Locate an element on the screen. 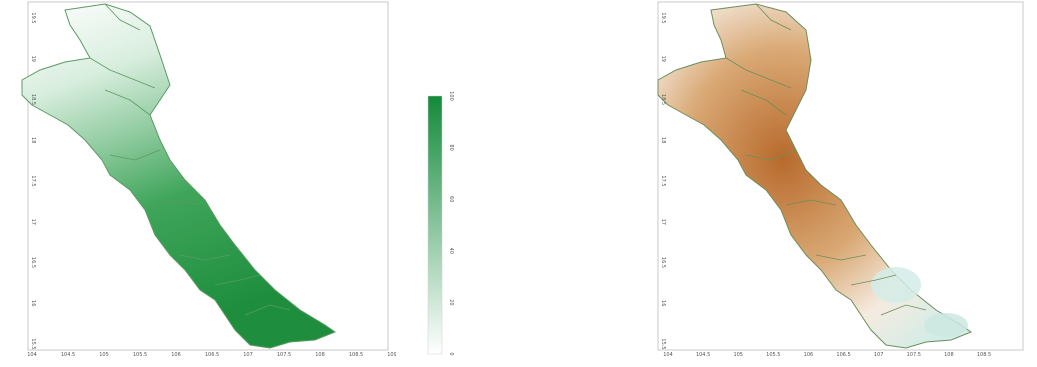 The image size is (1037, 367). colorbar-tick-labels: 0 20 40 60 80 100 is located at coordinates (451, 223).